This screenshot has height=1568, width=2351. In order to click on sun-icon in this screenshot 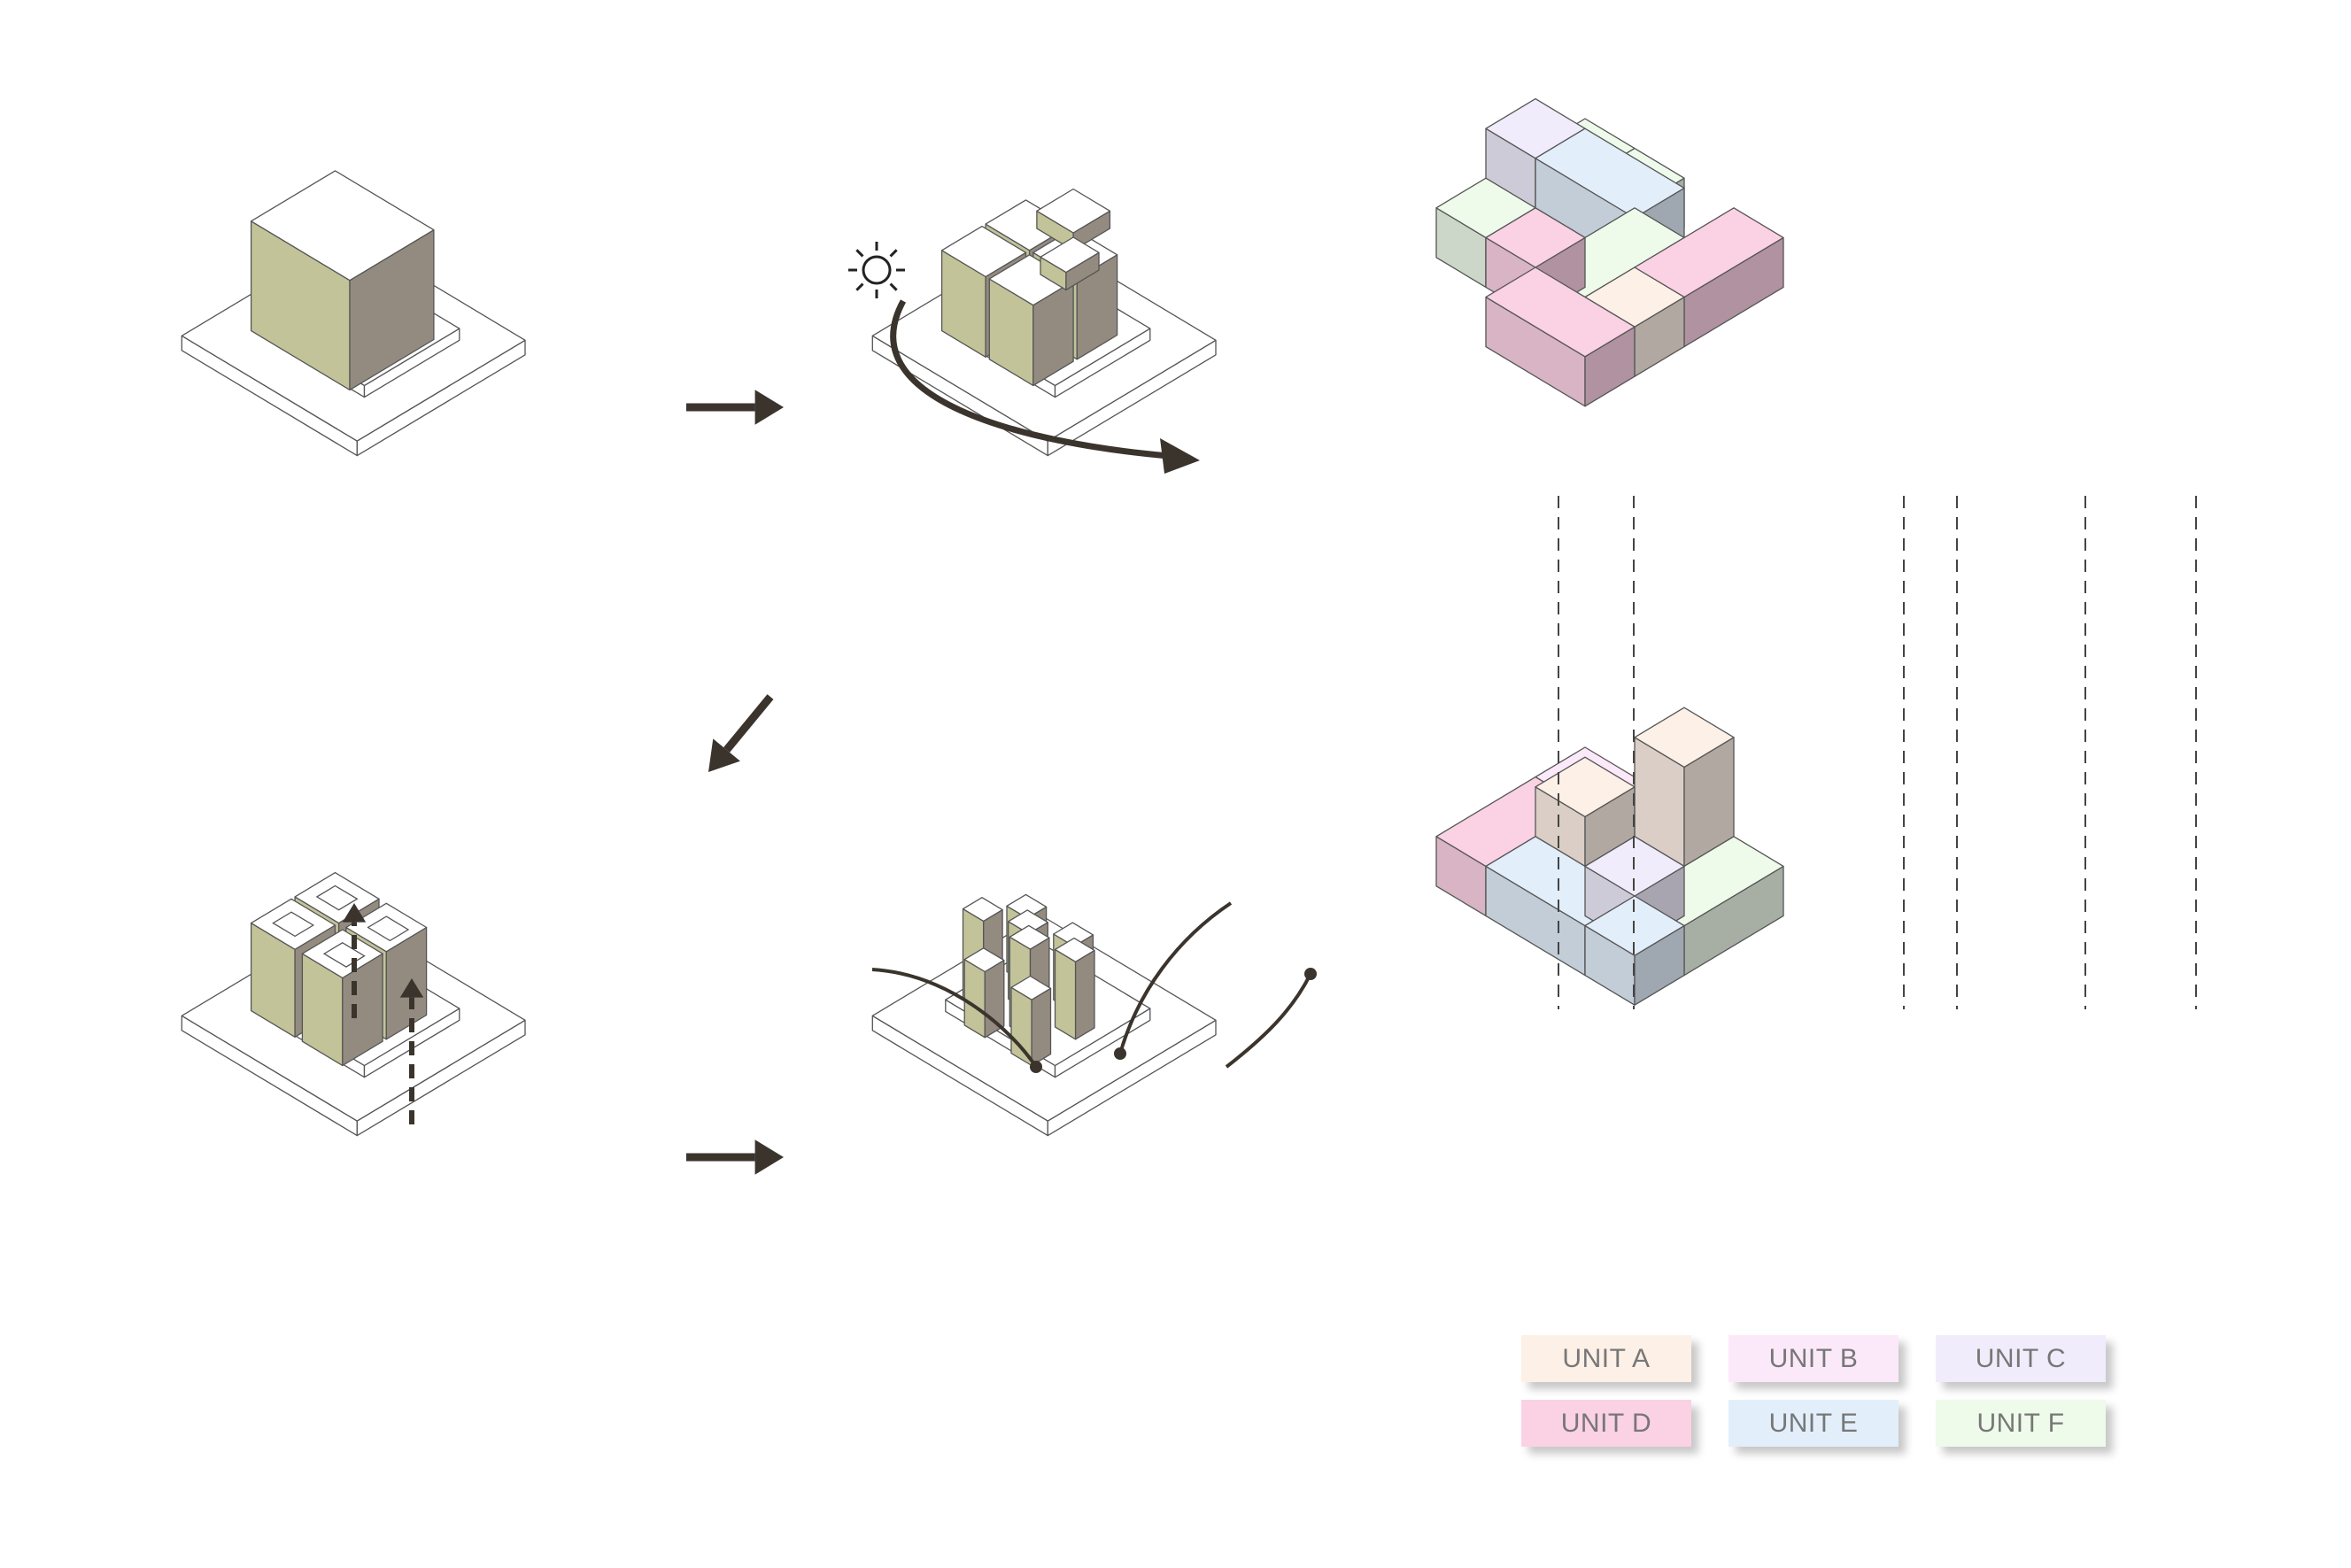, I will do `click(876, 270)`.